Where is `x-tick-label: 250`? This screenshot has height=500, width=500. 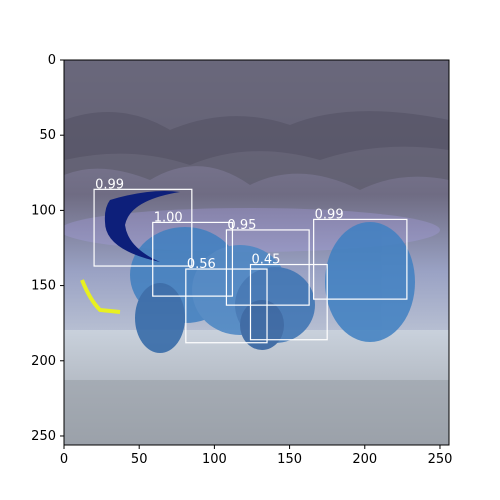 x-tick-label: 250 is located at coordinates (440, 459).